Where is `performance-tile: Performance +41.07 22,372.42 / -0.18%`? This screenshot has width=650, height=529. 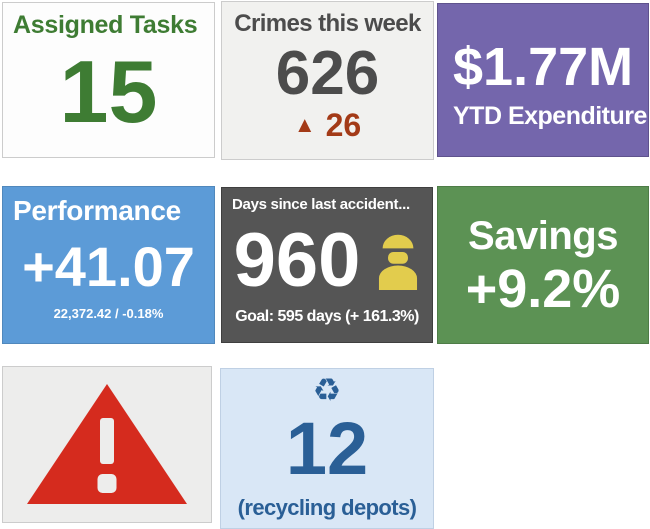
performance-tile: Performance +41.07 22,372.42 / -0.18% is located at coordinates (108, 265).